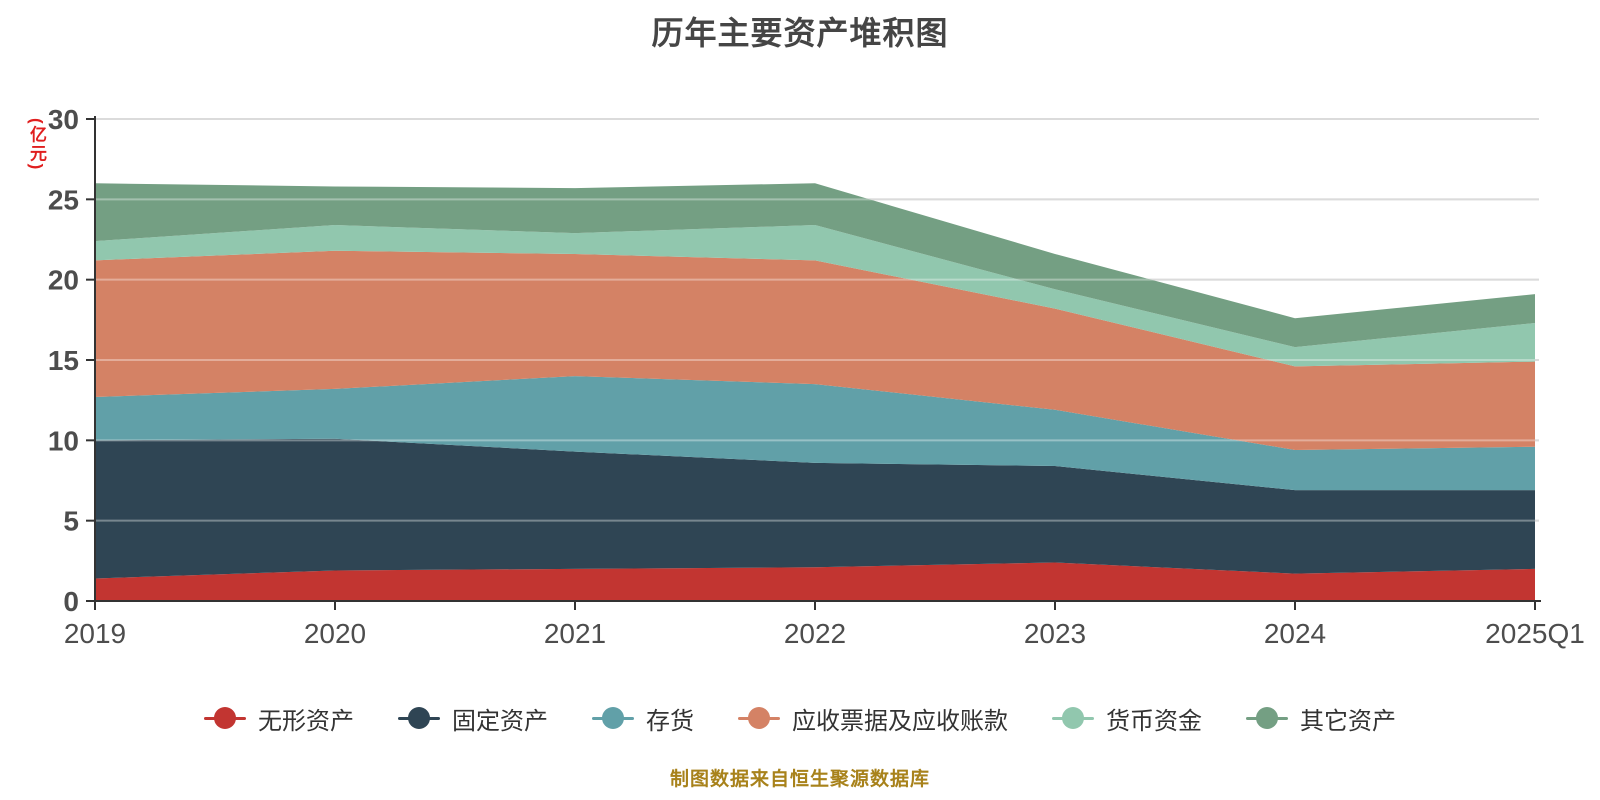  I want to click on x-axis-label: 2024, so click(1295, 633).